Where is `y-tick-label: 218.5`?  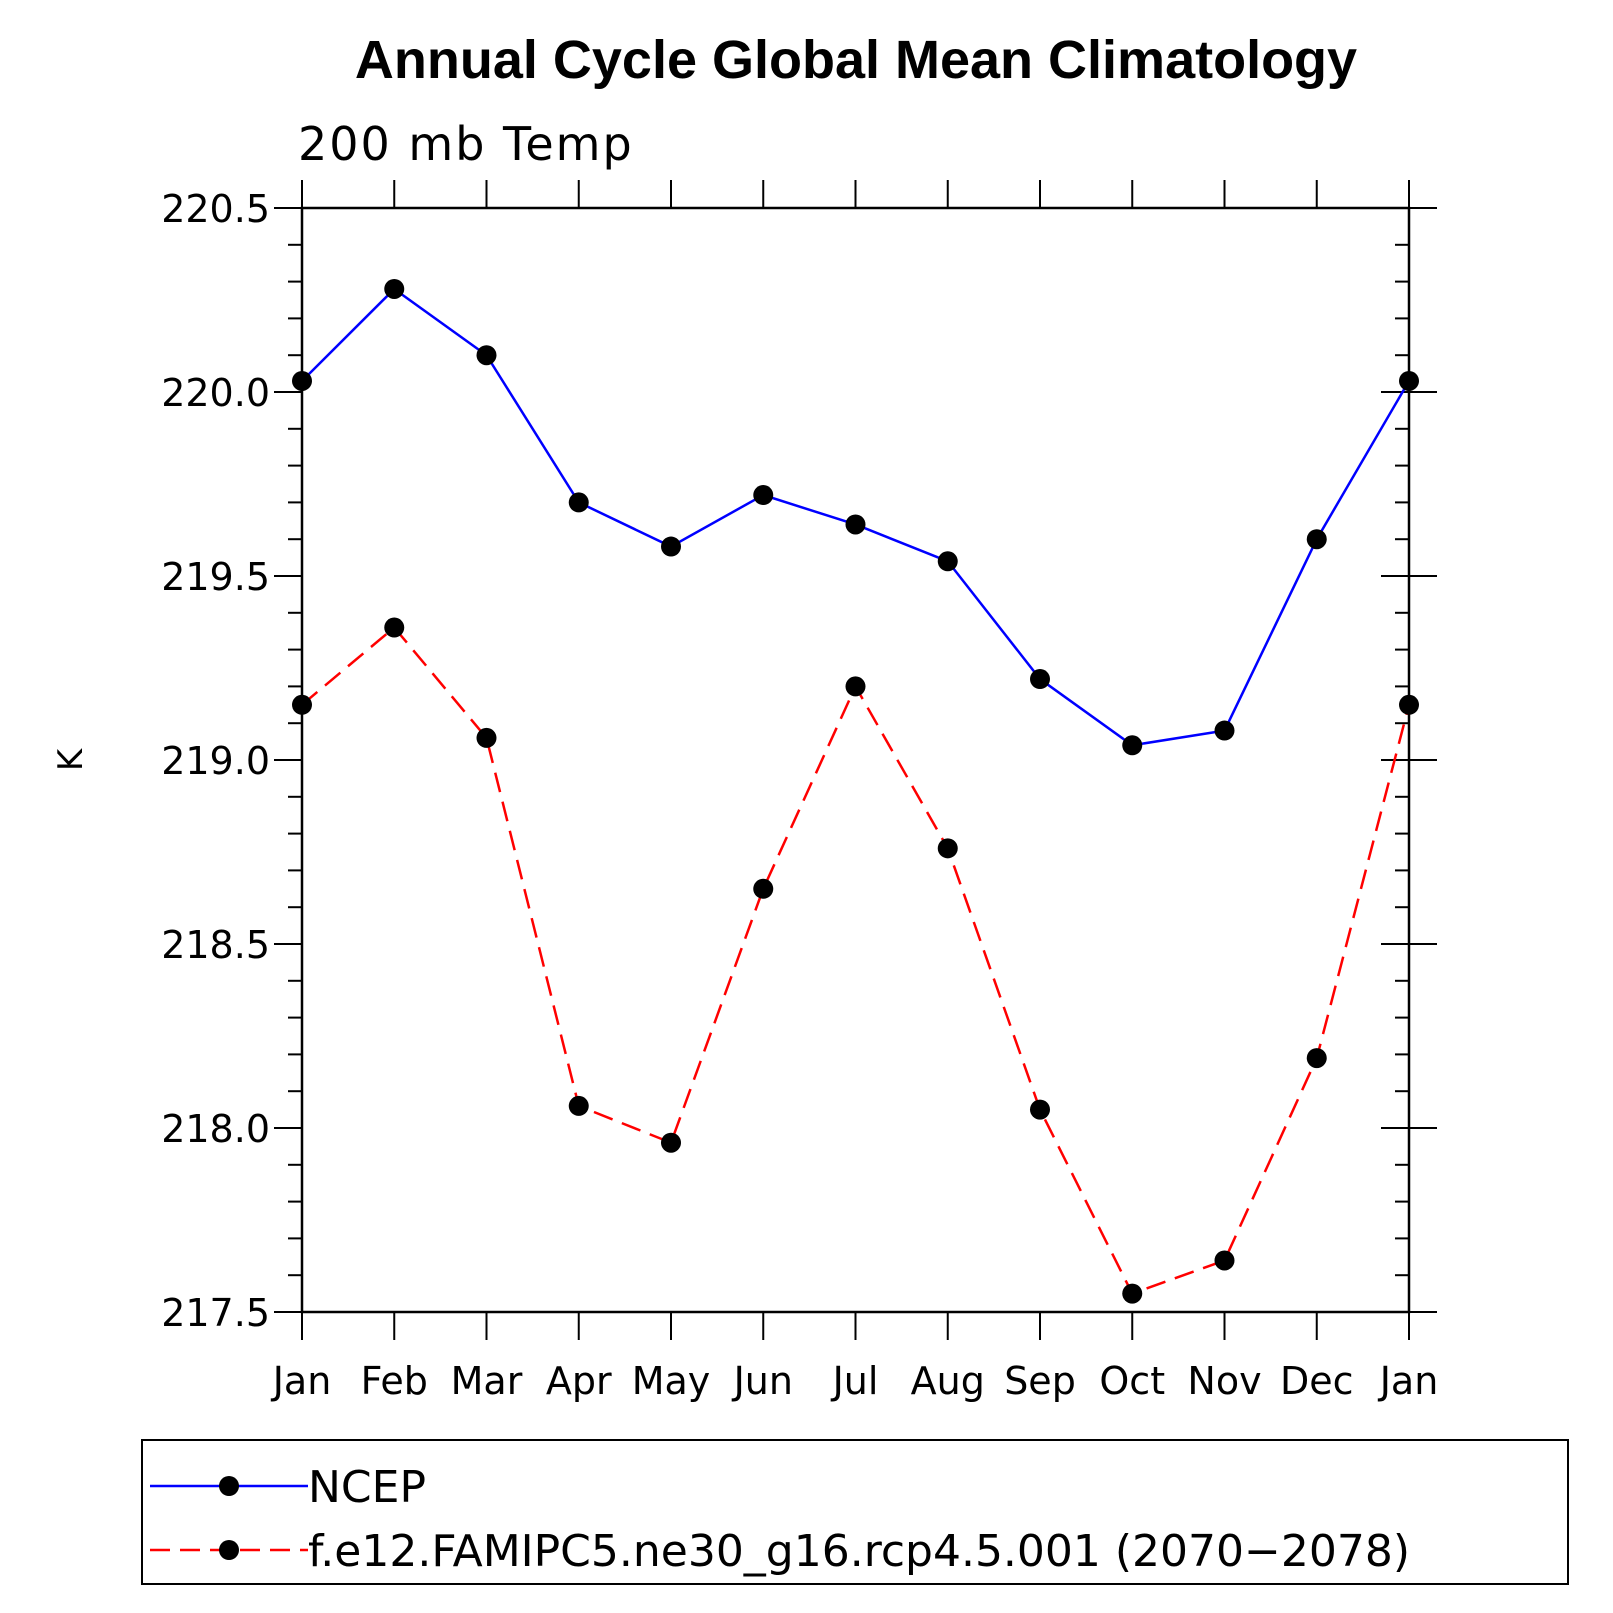
y-tick-label: 218.5 is located at coordinates (215, 945).